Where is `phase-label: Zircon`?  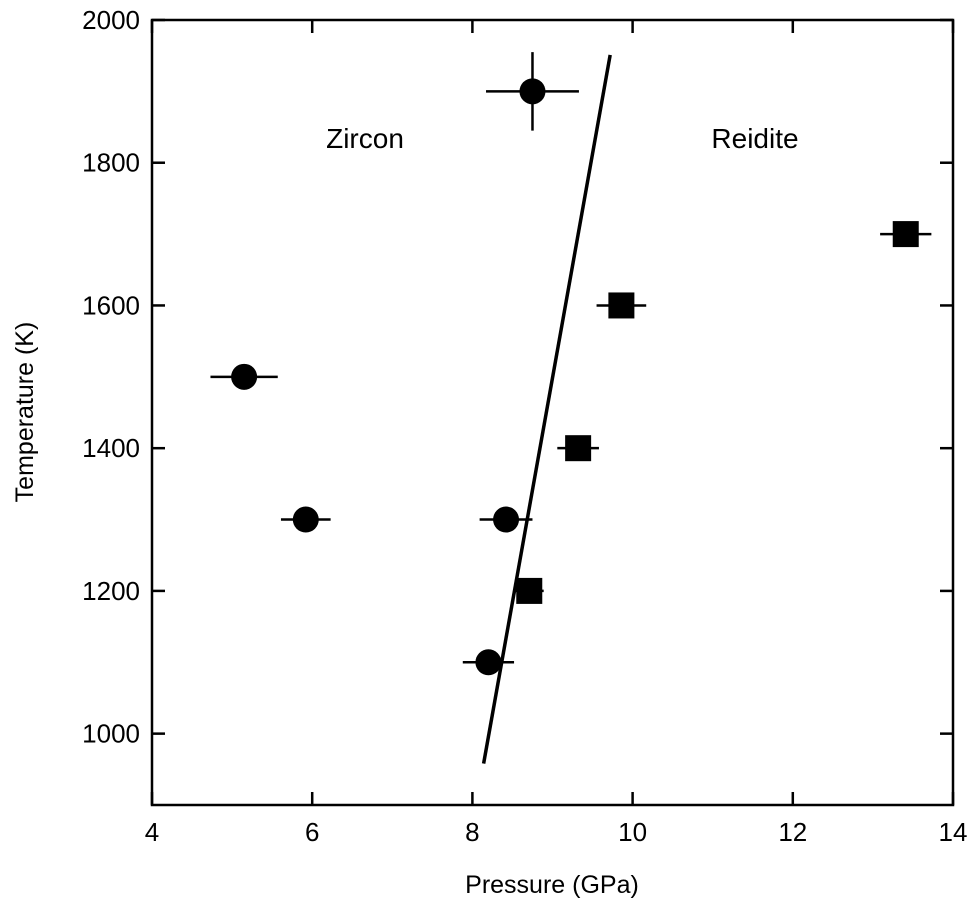
phase-label: Zircon is located at coordinates (365, 138).